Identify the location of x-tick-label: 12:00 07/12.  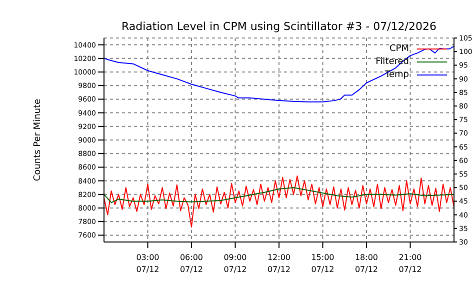
(279, 263).